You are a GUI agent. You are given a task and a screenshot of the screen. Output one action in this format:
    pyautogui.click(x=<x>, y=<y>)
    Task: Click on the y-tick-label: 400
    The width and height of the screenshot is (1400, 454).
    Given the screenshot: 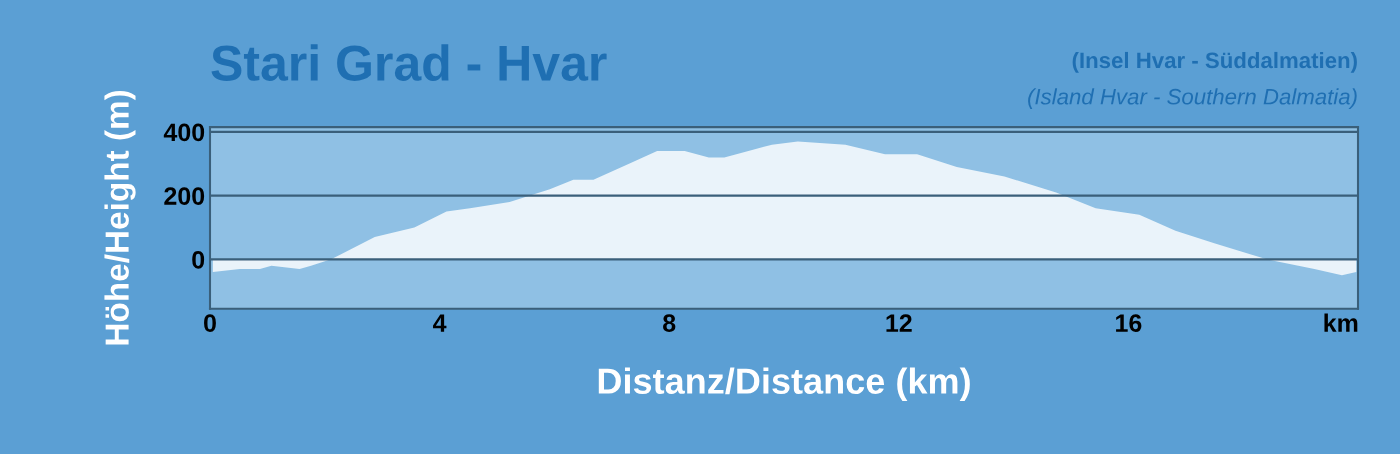 What is the action you would take?
    pyautogui.click(x=184, y=132)
    